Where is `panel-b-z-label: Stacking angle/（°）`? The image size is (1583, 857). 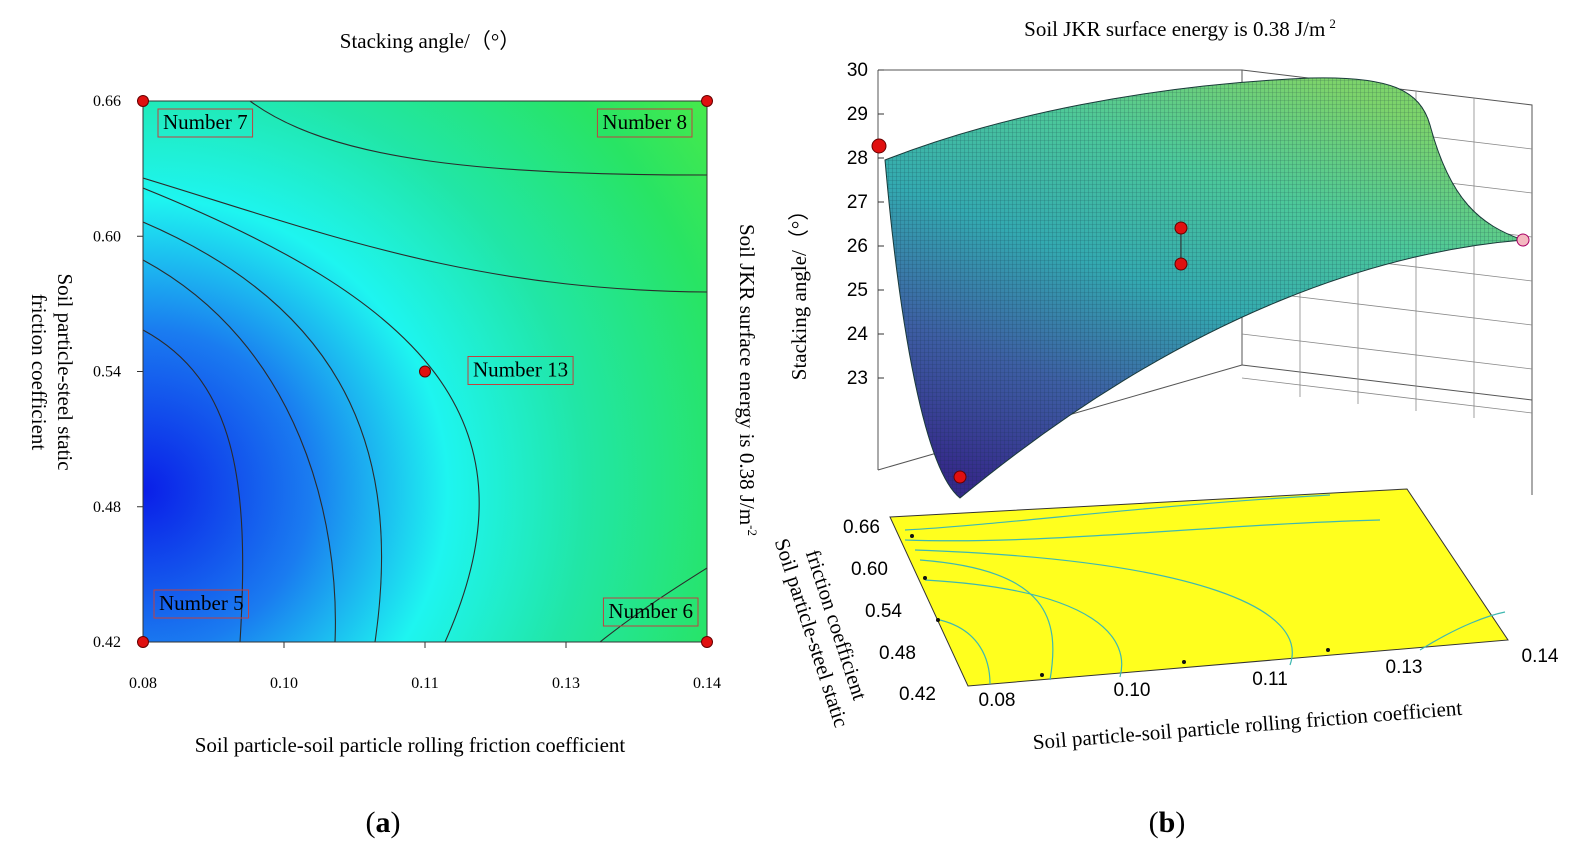 panel-b-z-label: Stacking angle/（°） is located at coordinates (799, 290).